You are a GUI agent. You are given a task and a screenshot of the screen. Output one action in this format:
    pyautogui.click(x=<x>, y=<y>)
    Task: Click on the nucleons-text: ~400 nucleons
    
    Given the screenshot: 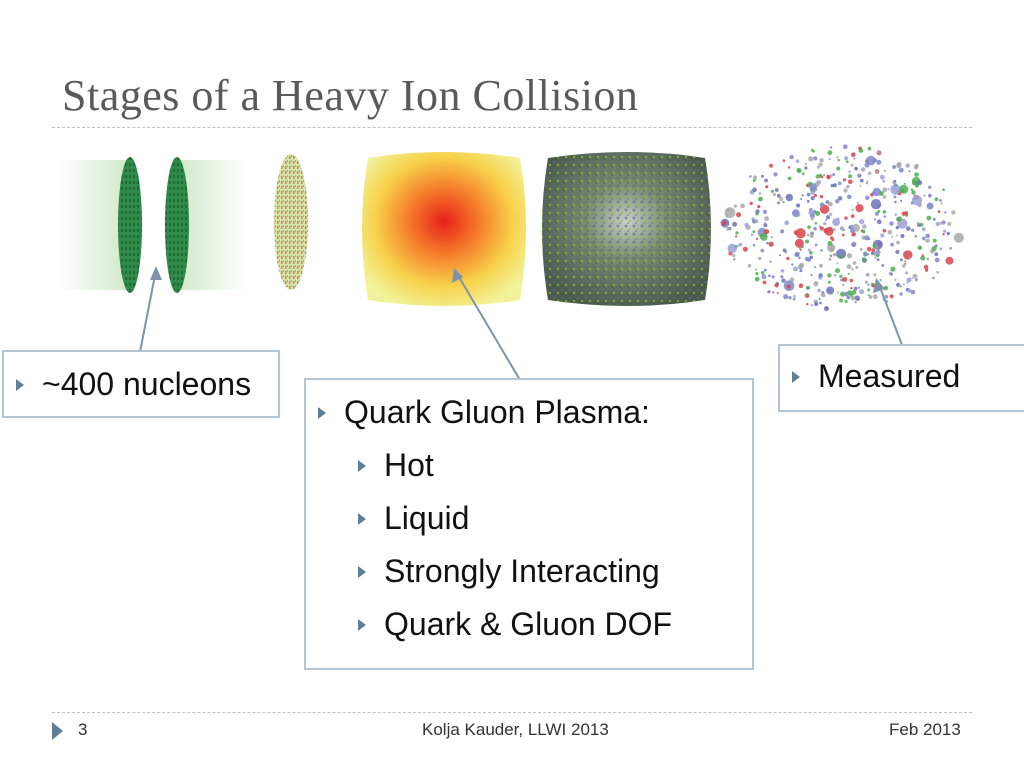 What is the action you would take?
    pyautogui.click(x=147, y=384)
    